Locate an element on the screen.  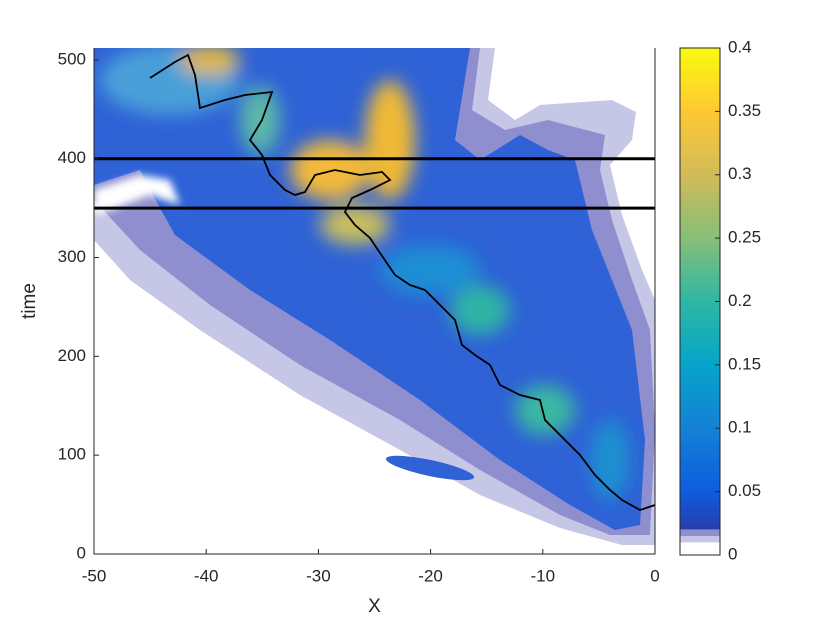
x-axis-label: X is located at coordinates (374, 606).